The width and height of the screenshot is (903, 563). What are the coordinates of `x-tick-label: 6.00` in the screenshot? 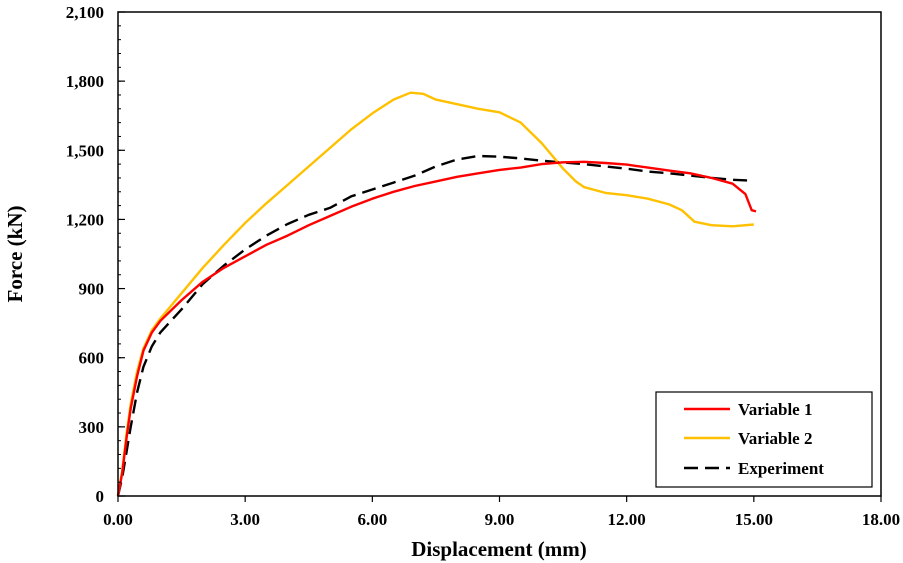 It's located at (372, 519).